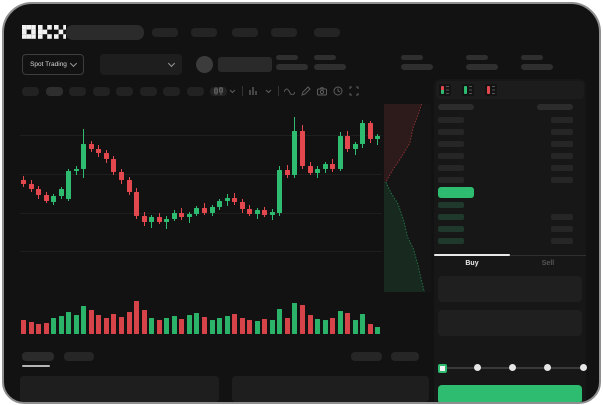 This screenshot has width=603, height=405. What do you see at coordinates (510, 393) in the screenshot?
I see `buy-submit-button` at bounding box center [510, 393].